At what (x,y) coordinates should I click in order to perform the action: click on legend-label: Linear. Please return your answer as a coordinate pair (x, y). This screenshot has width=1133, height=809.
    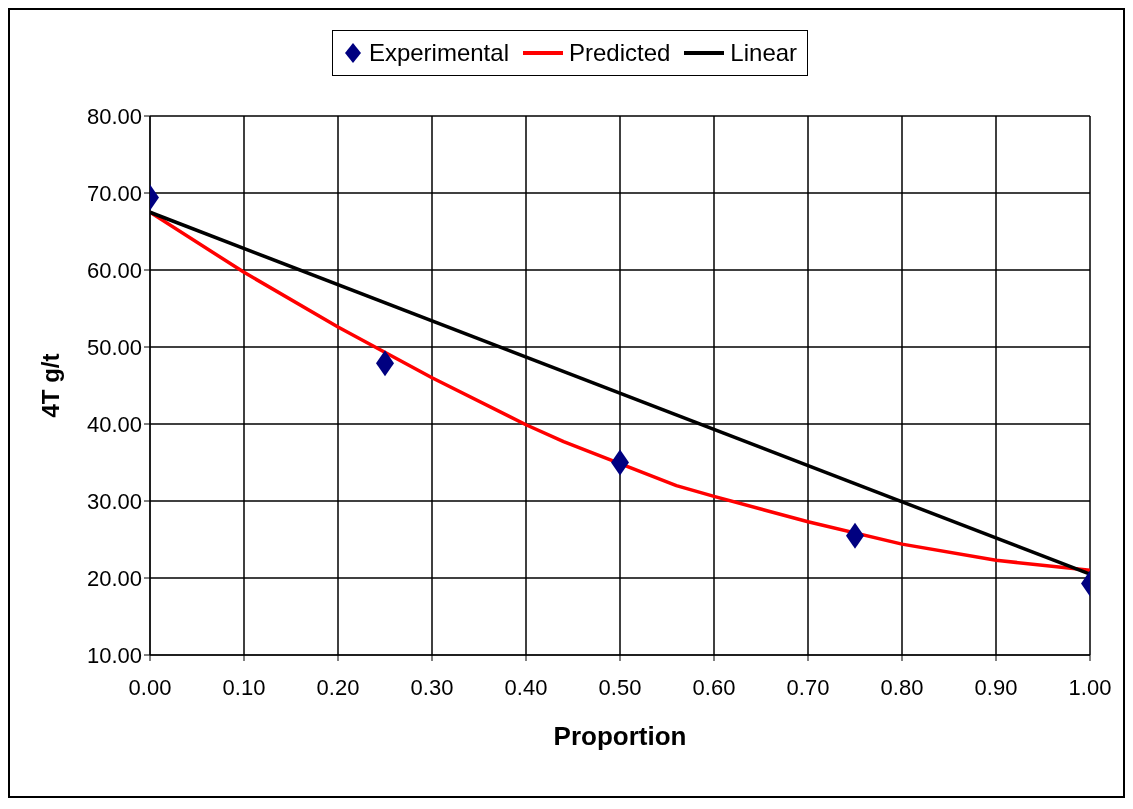
    Looking at the image, I should click on (764, 53).